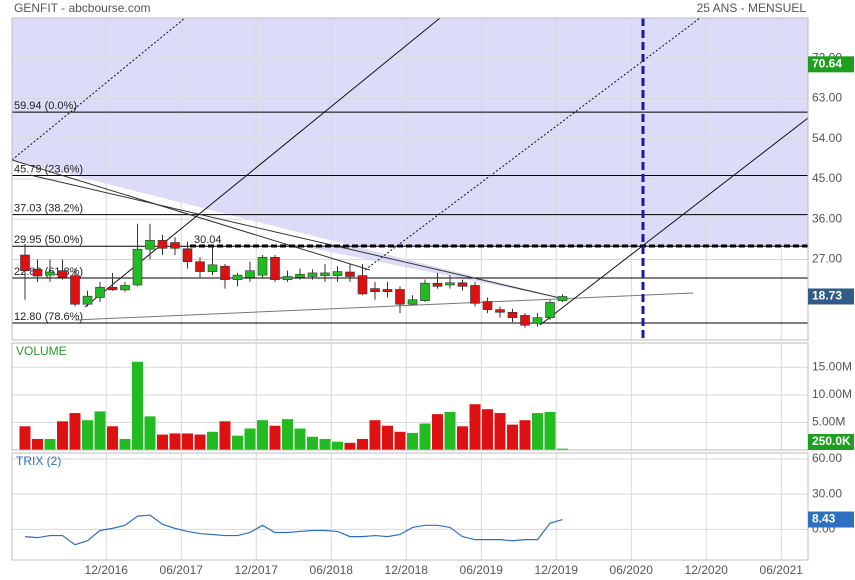  What do you see at coordinates (752, 8) in the screenshot?
I see `chart-subtitle: 25 ANS - MENSUEL` at bounding box center [752, 8].